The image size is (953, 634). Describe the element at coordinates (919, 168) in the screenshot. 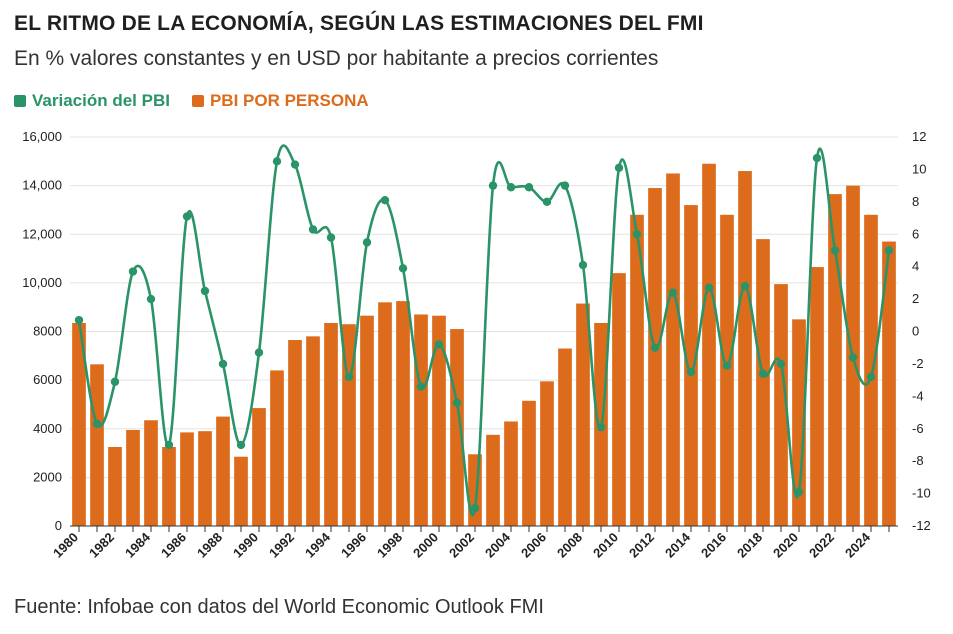

I see `y-right-tick-label: 10` at that location.